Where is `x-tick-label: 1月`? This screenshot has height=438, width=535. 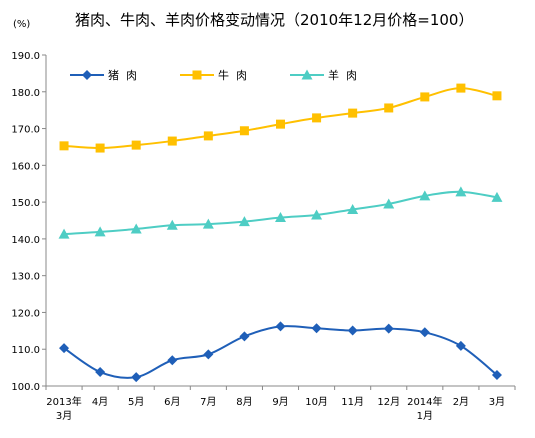 x-tick-label: 1月 is located at coordinates (425, 416).